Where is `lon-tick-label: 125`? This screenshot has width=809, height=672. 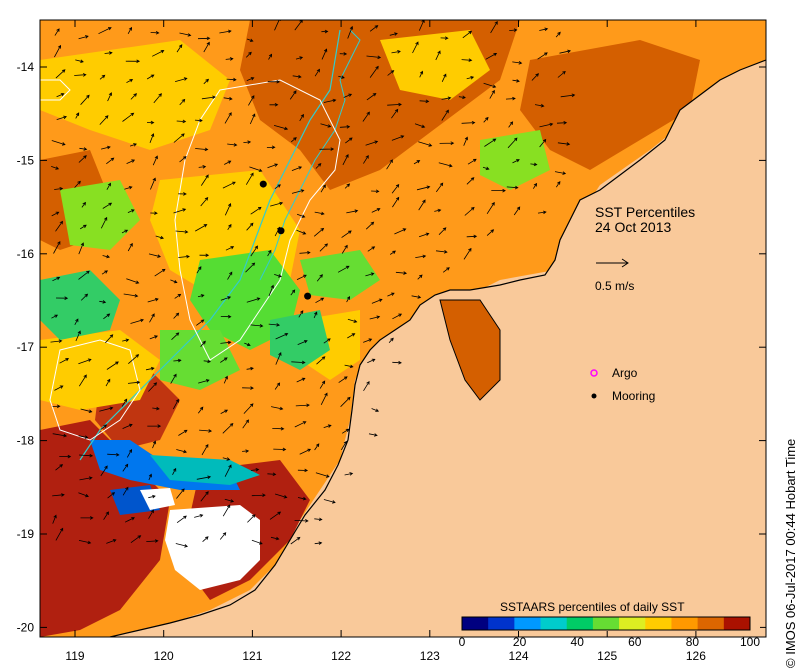
lon-tick-label: 125 is located at coordinates (607, 656).